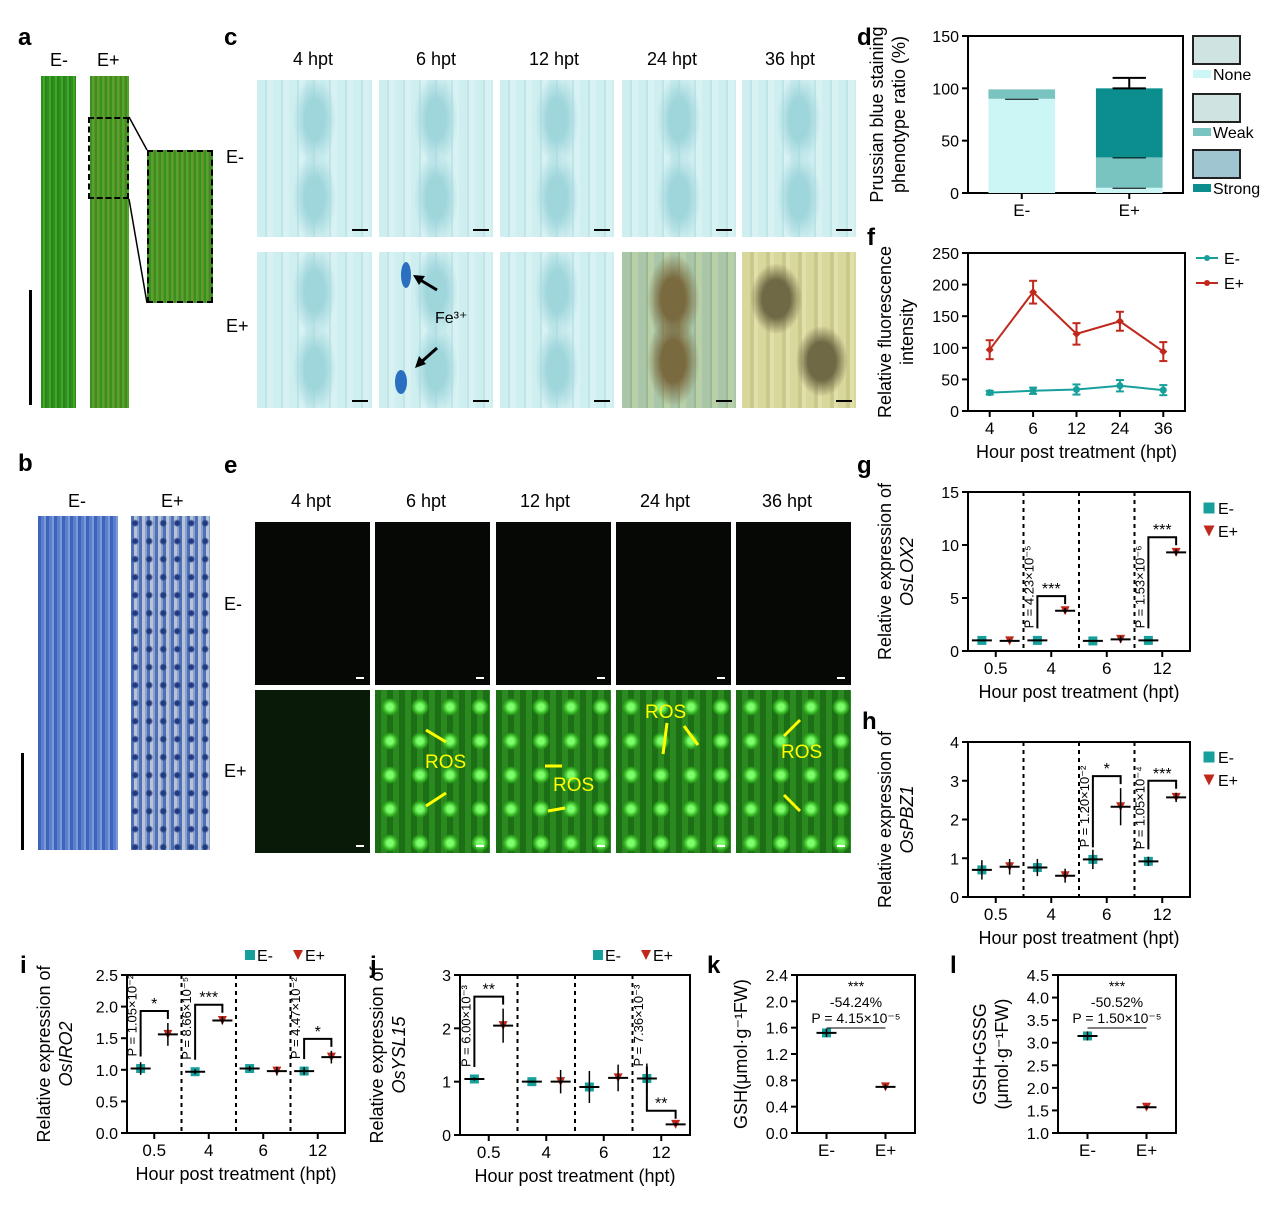 This screenshot has width=1271, height=1208. What do you see at coordinates (1079, 571) in the screenshot?
I see `plot-frame-g` at bounding box center [1079, 571].